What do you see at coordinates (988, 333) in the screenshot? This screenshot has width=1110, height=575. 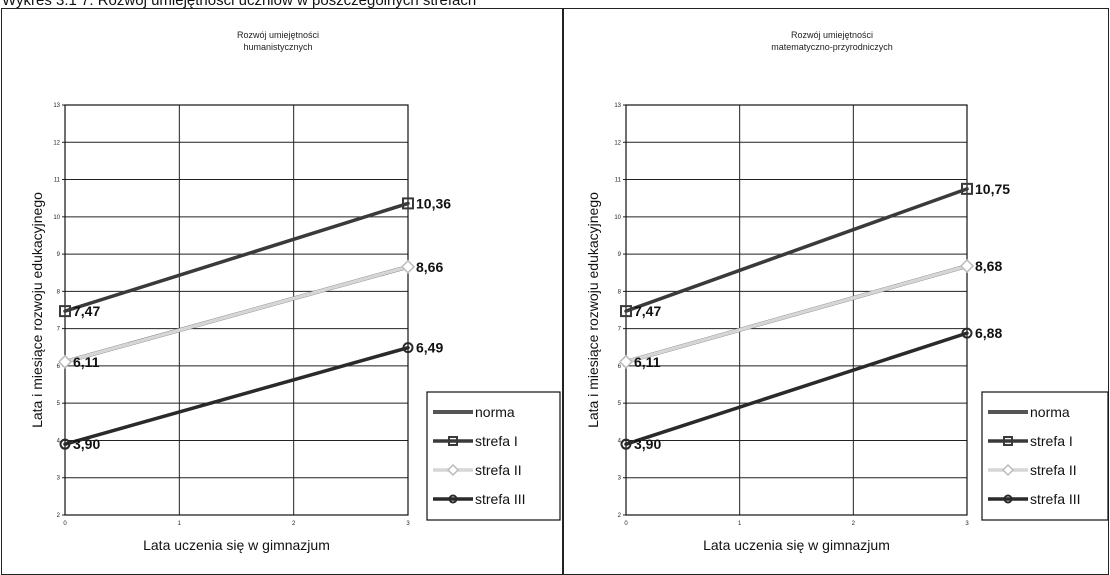 I see `data-label: 6,88` at bounding box center [988, 333].